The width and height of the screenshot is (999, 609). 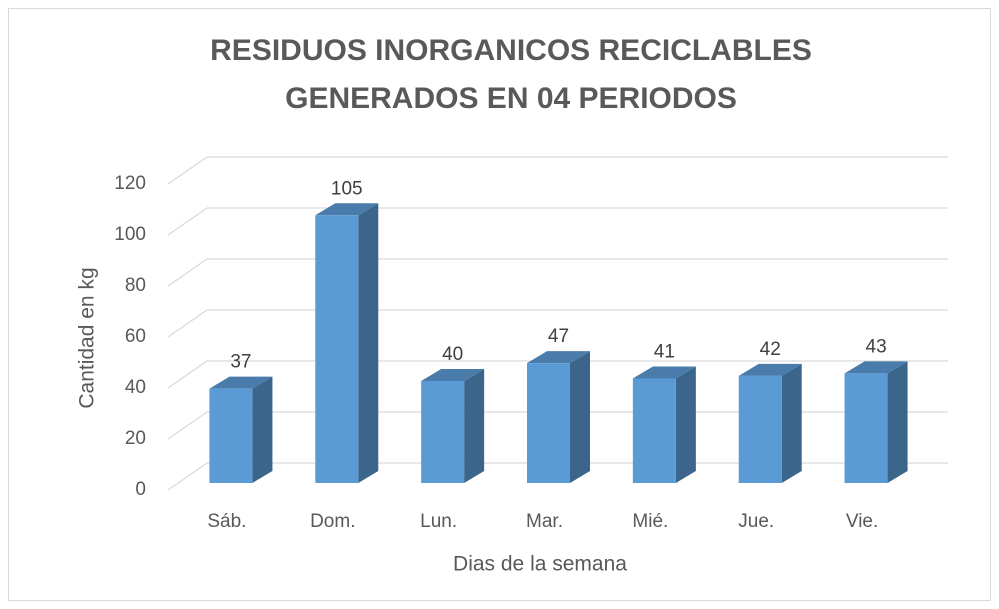 I want to click on x-tick-label: Mié., so click(x=650, y=521).